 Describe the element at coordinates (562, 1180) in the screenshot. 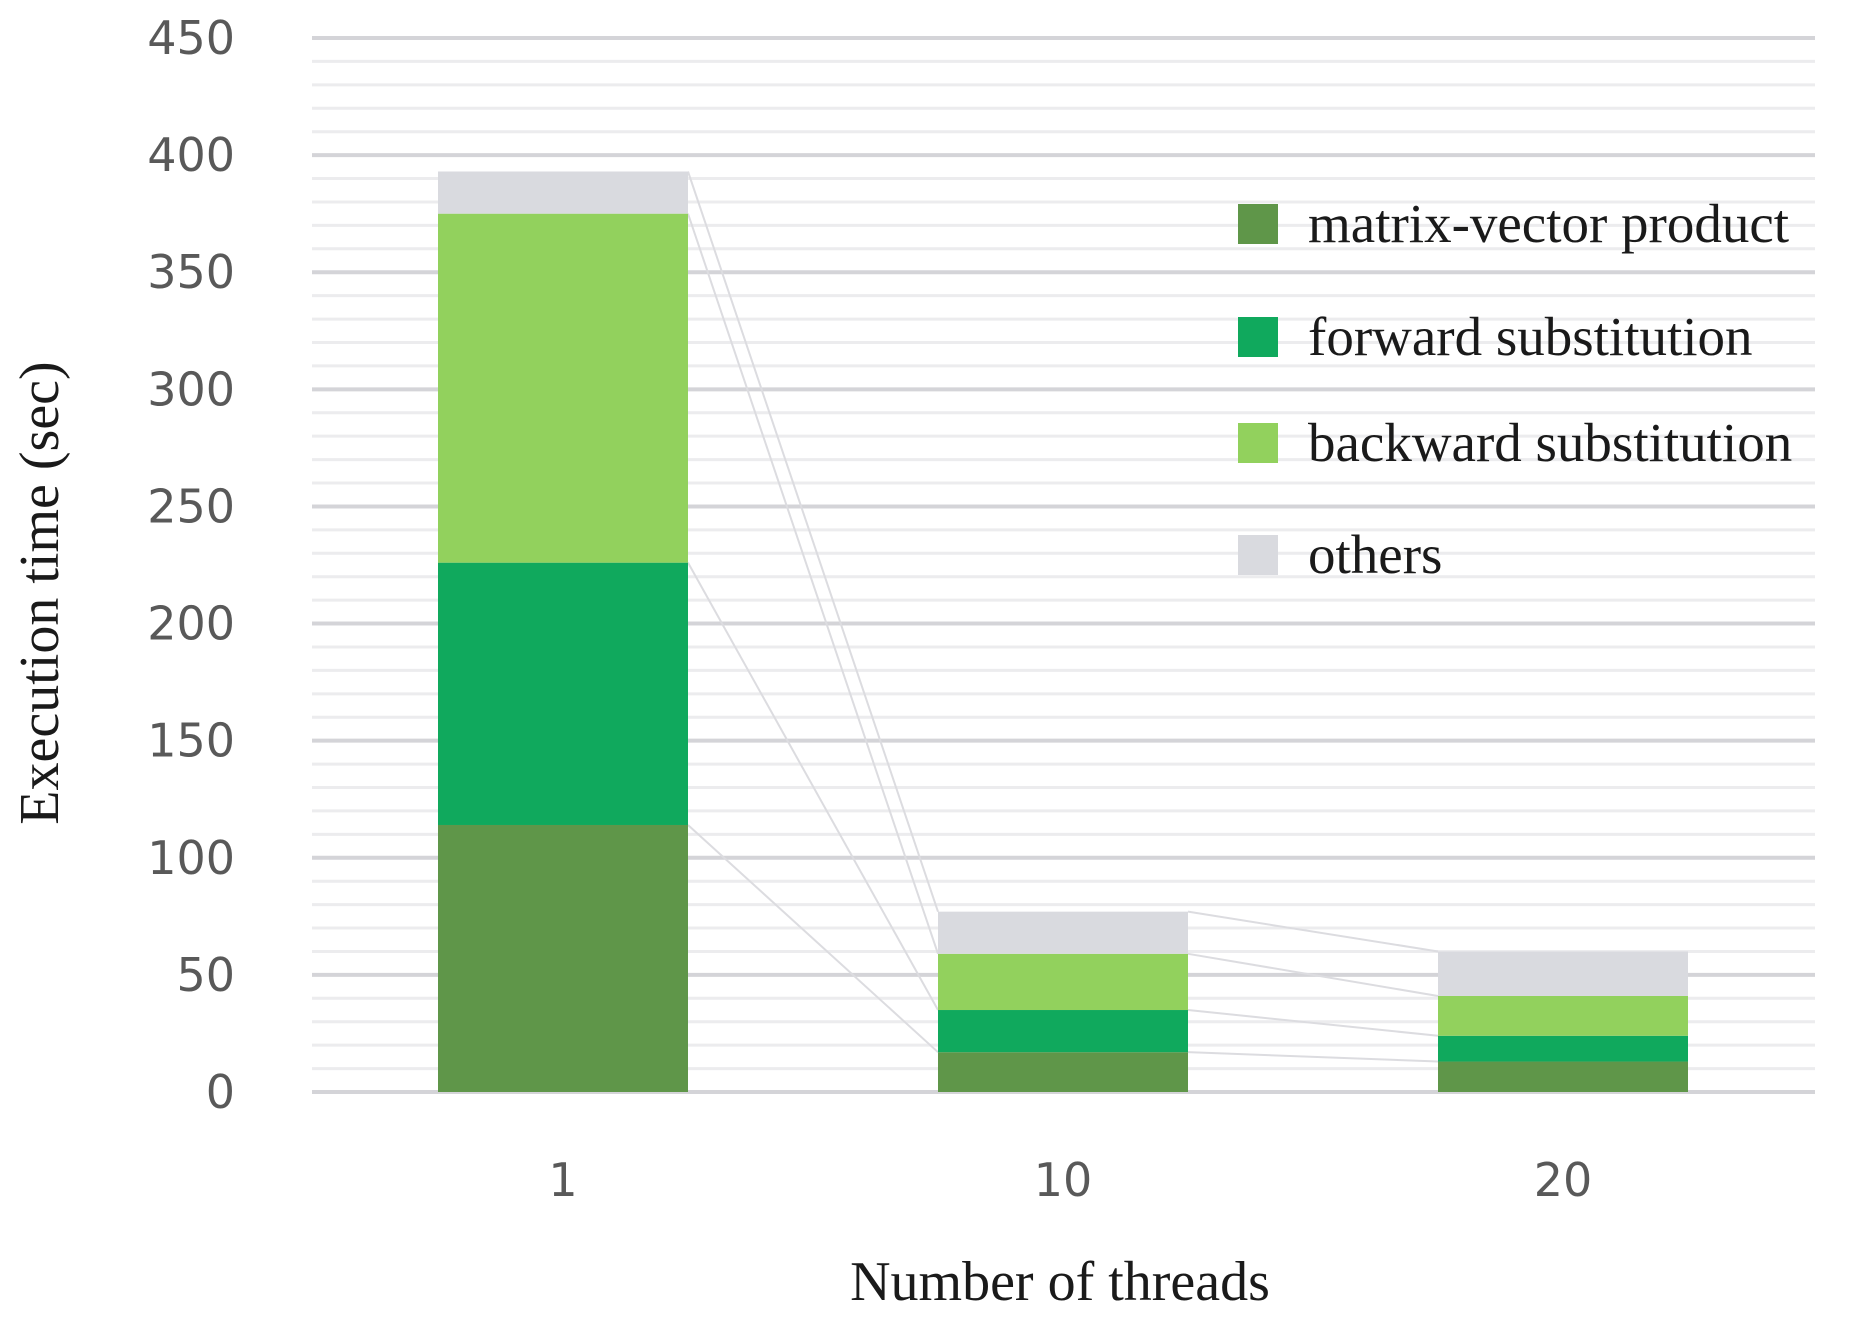

I see `x-tick-label: 1` at that location.